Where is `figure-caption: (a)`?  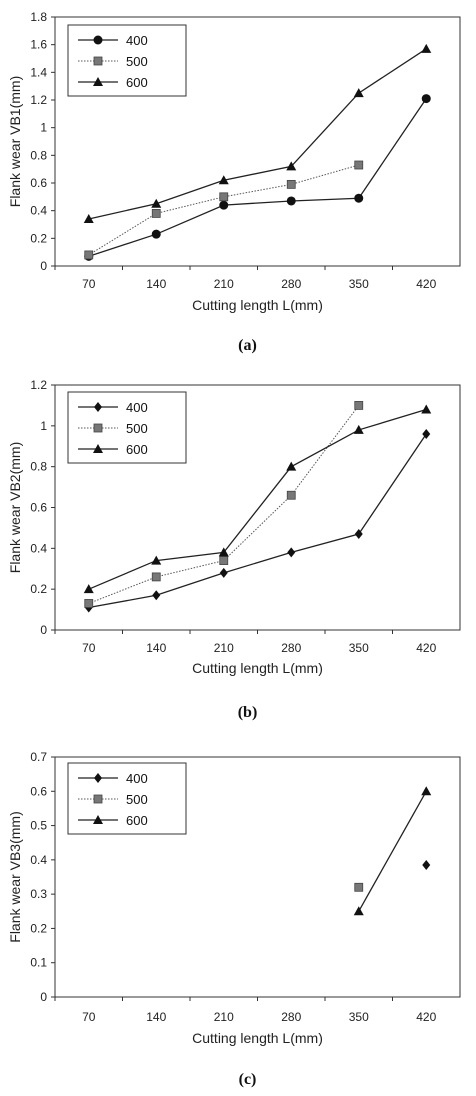
figure-caption: (a) is located at coordinates (247, 345).